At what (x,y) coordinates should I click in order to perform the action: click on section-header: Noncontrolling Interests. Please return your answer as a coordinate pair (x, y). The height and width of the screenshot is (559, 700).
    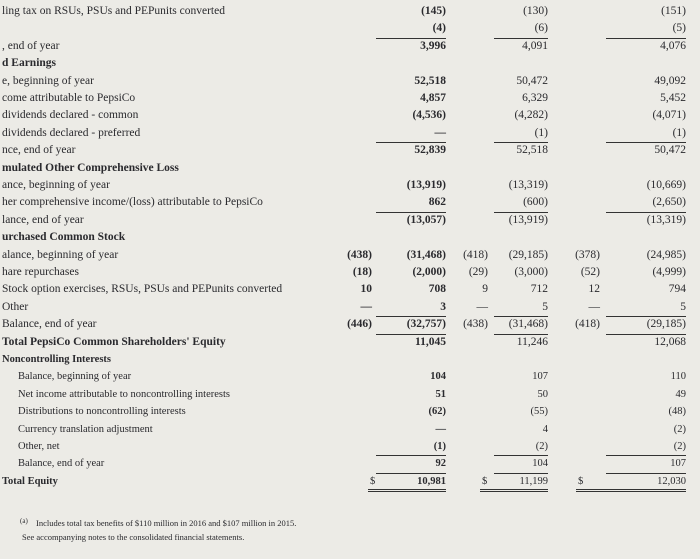
    Looking at the image, I should click on (56, 359).